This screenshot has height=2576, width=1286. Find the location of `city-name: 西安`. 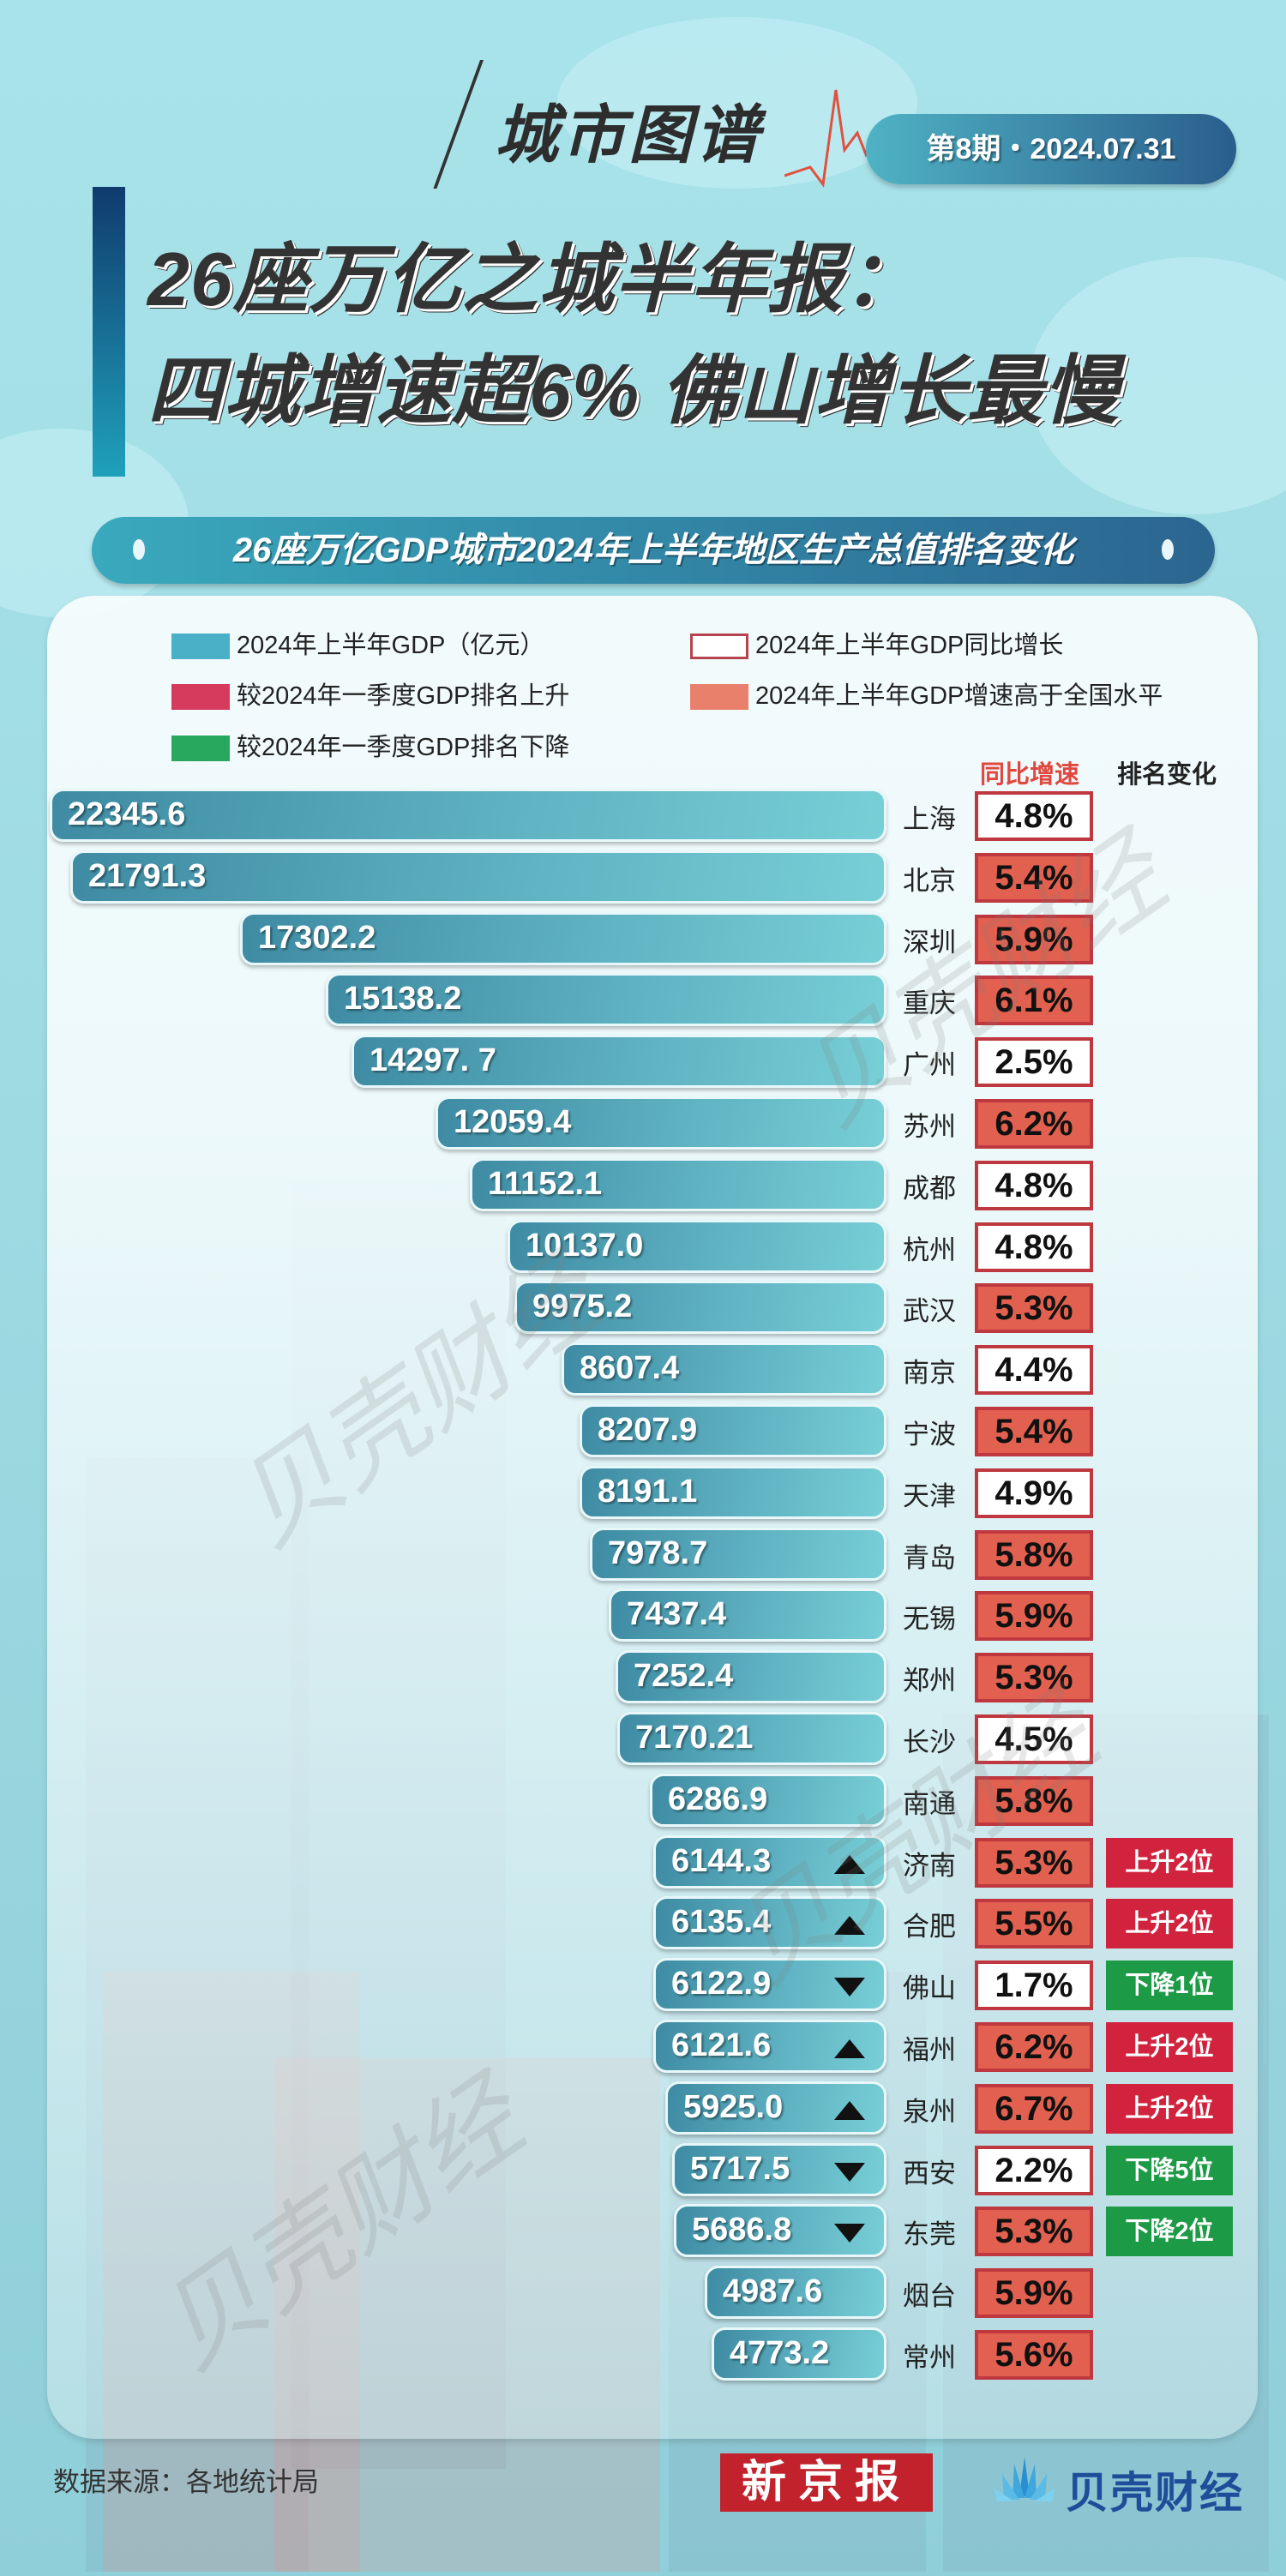

city-name: 西安 is located at coordinates (929, 2173).